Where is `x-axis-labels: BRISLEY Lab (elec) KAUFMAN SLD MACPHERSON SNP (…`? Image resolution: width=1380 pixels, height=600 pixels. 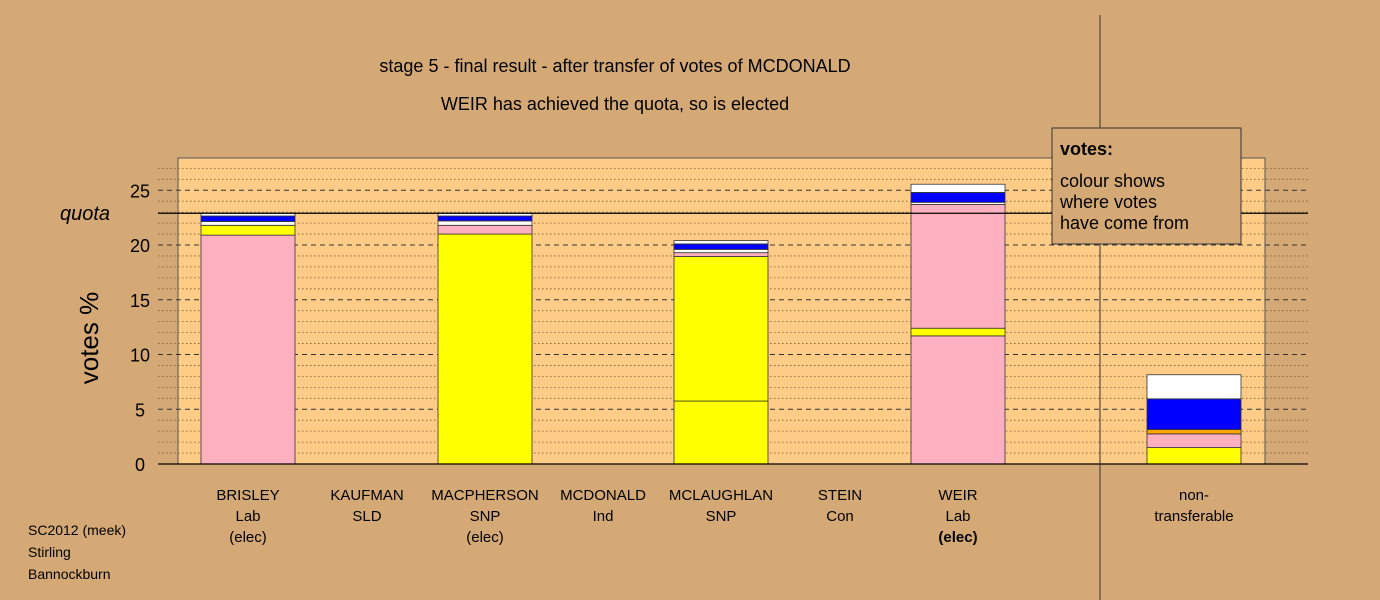 x-axis-labels: BRISLEY Lab (elec) KAUFMAN SLD MACPHERSON SNP (… is located at coordinates (724, 516).